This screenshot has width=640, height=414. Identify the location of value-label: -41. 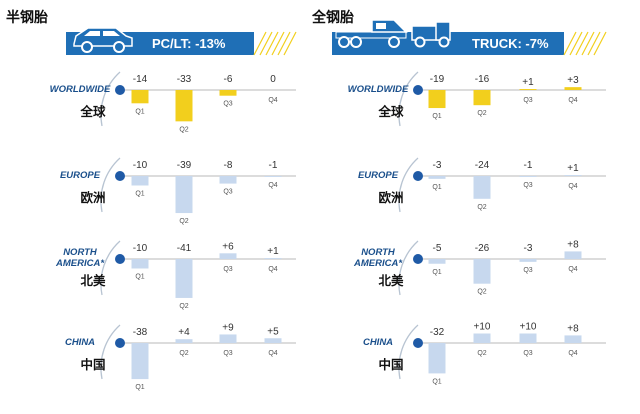
(184, 248).